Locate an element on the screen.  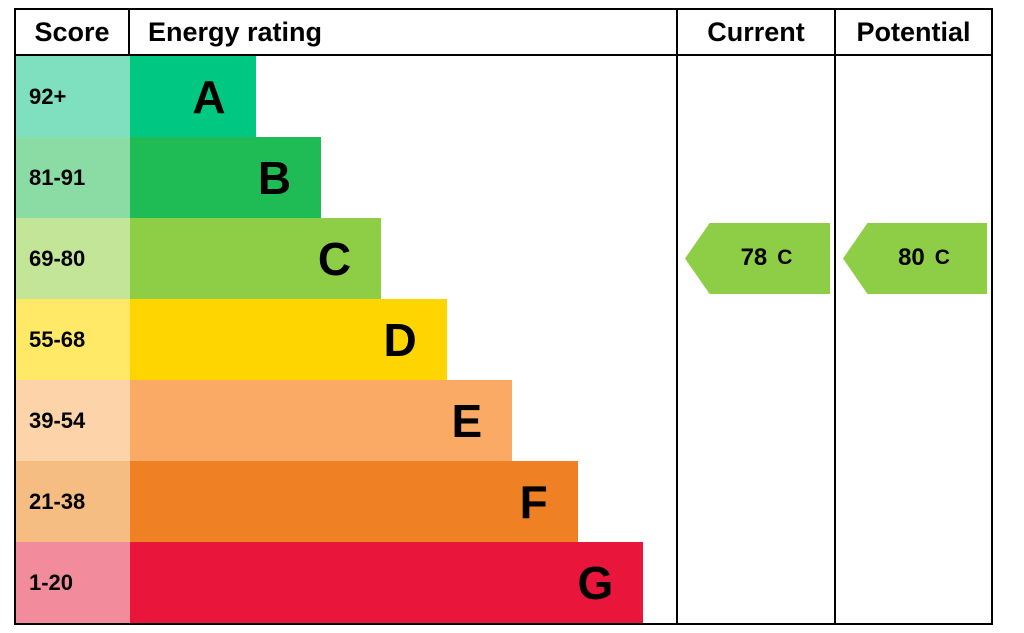
band-letter-d: D is located at coordinates (400, 339).